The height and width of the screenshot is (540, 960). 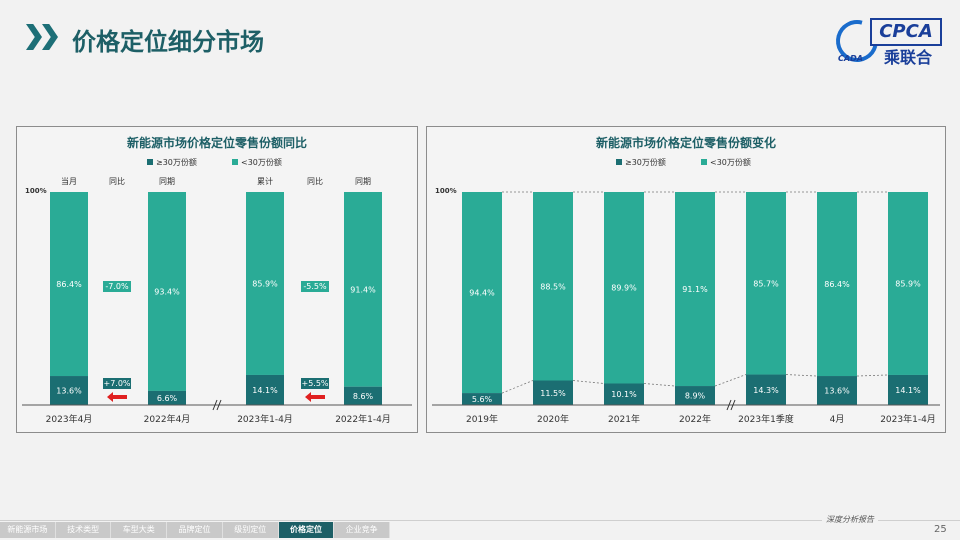 I want to click on data-label-lt30: 88.5%, so click(x=553, y=286).